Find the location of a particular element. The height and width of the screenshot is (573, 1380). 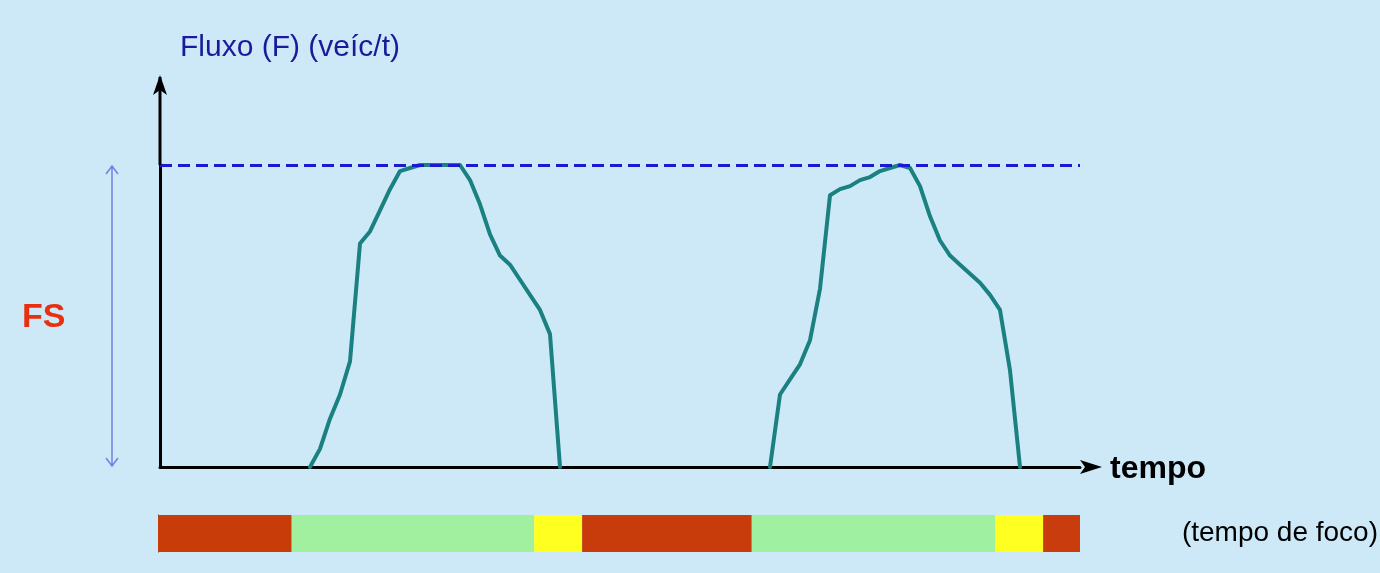

text: FS is located at coordinates (44, 315).